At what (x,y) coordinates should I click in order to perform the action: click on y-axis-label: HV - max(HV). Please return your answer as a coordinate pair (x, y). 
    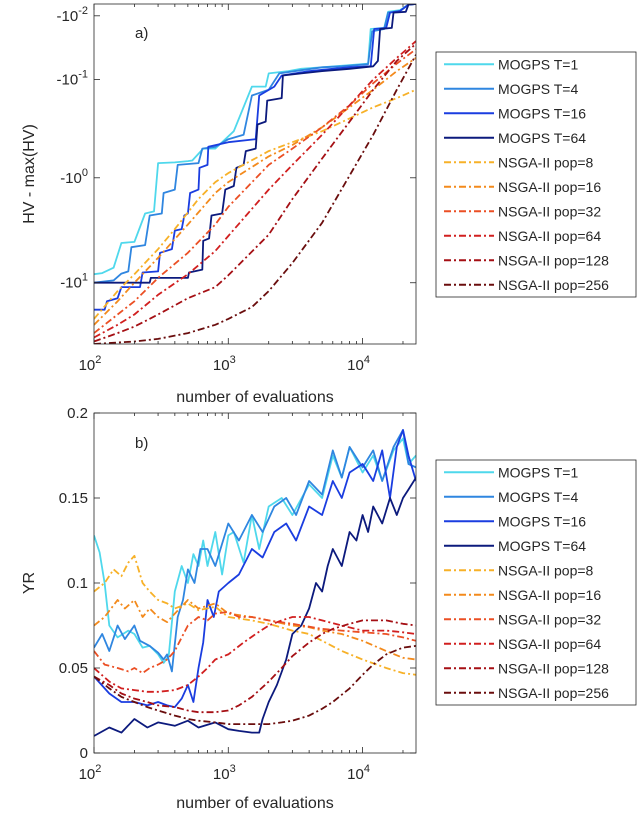
    Looking at the image, I should click on (29, 174).